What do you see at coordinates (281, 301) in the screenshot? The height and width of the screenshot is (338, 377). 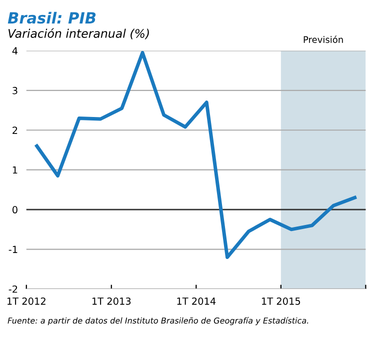 I see `x-tick-label: 1T 2015` at bounding box center [281, 301].